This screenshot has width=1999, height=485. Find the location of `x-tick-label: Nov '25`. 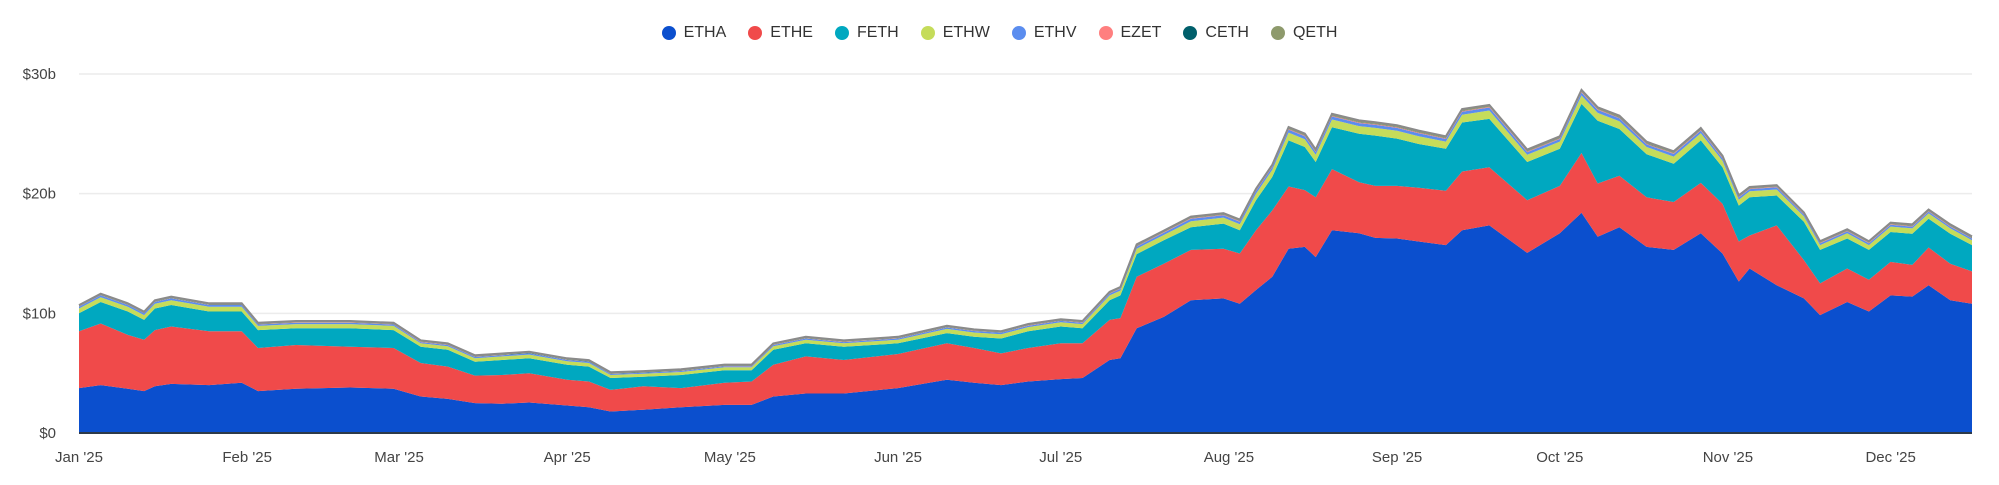

x-tick-label: Nov '25 is located at coordinates (1728, 457).